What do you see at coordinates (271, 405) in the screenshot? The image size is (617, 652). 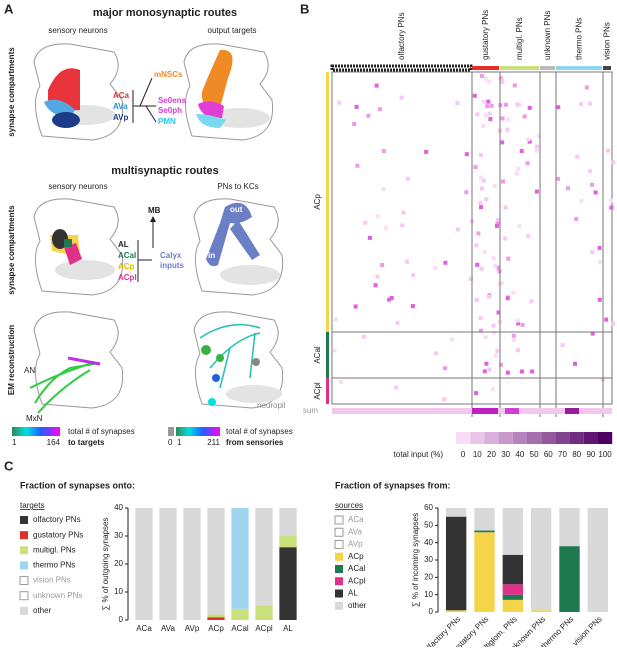 I see `label: neuropil` at bounding box center [271, 405].